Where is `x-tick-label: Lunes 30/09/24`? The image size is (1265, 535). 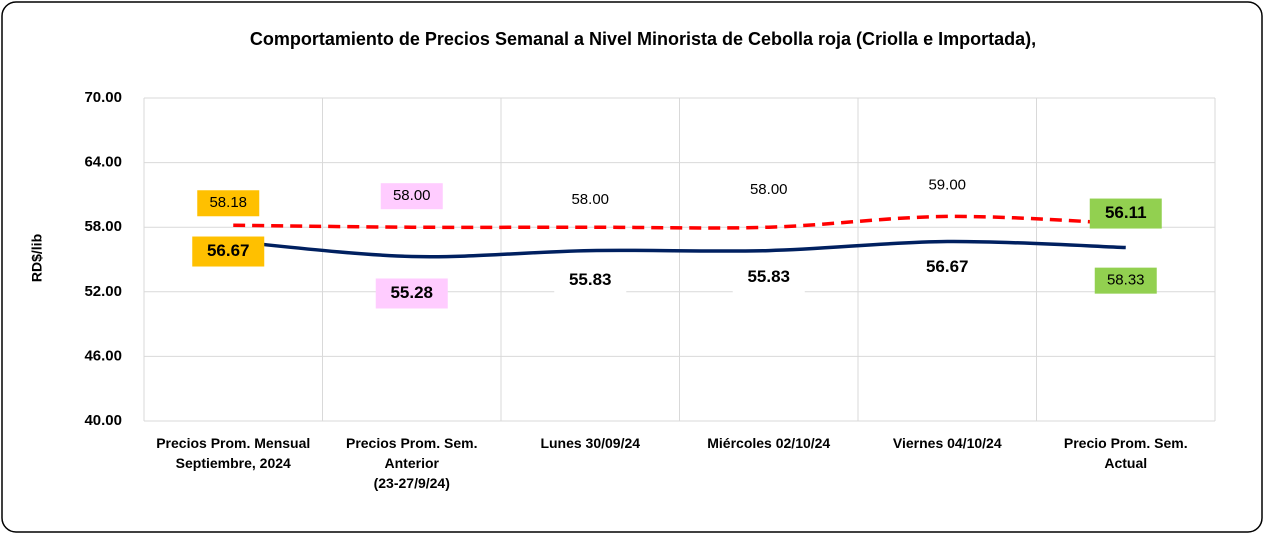 x-tick-label: Lunes 30/09/24 is located at coordinates (590, 443).